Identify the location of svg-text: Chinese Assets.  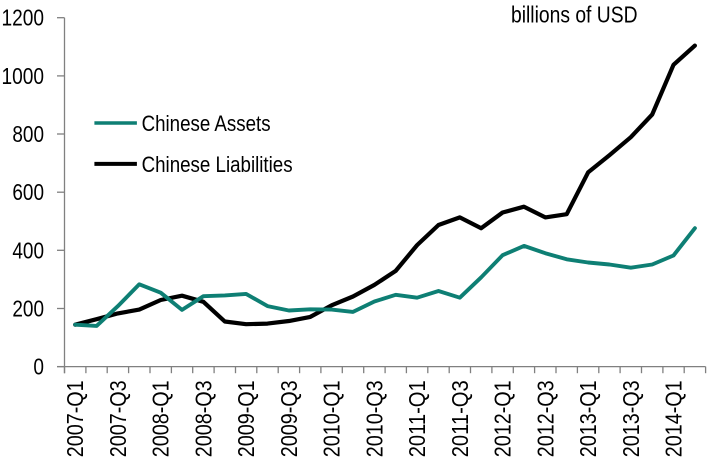
(206, 123).